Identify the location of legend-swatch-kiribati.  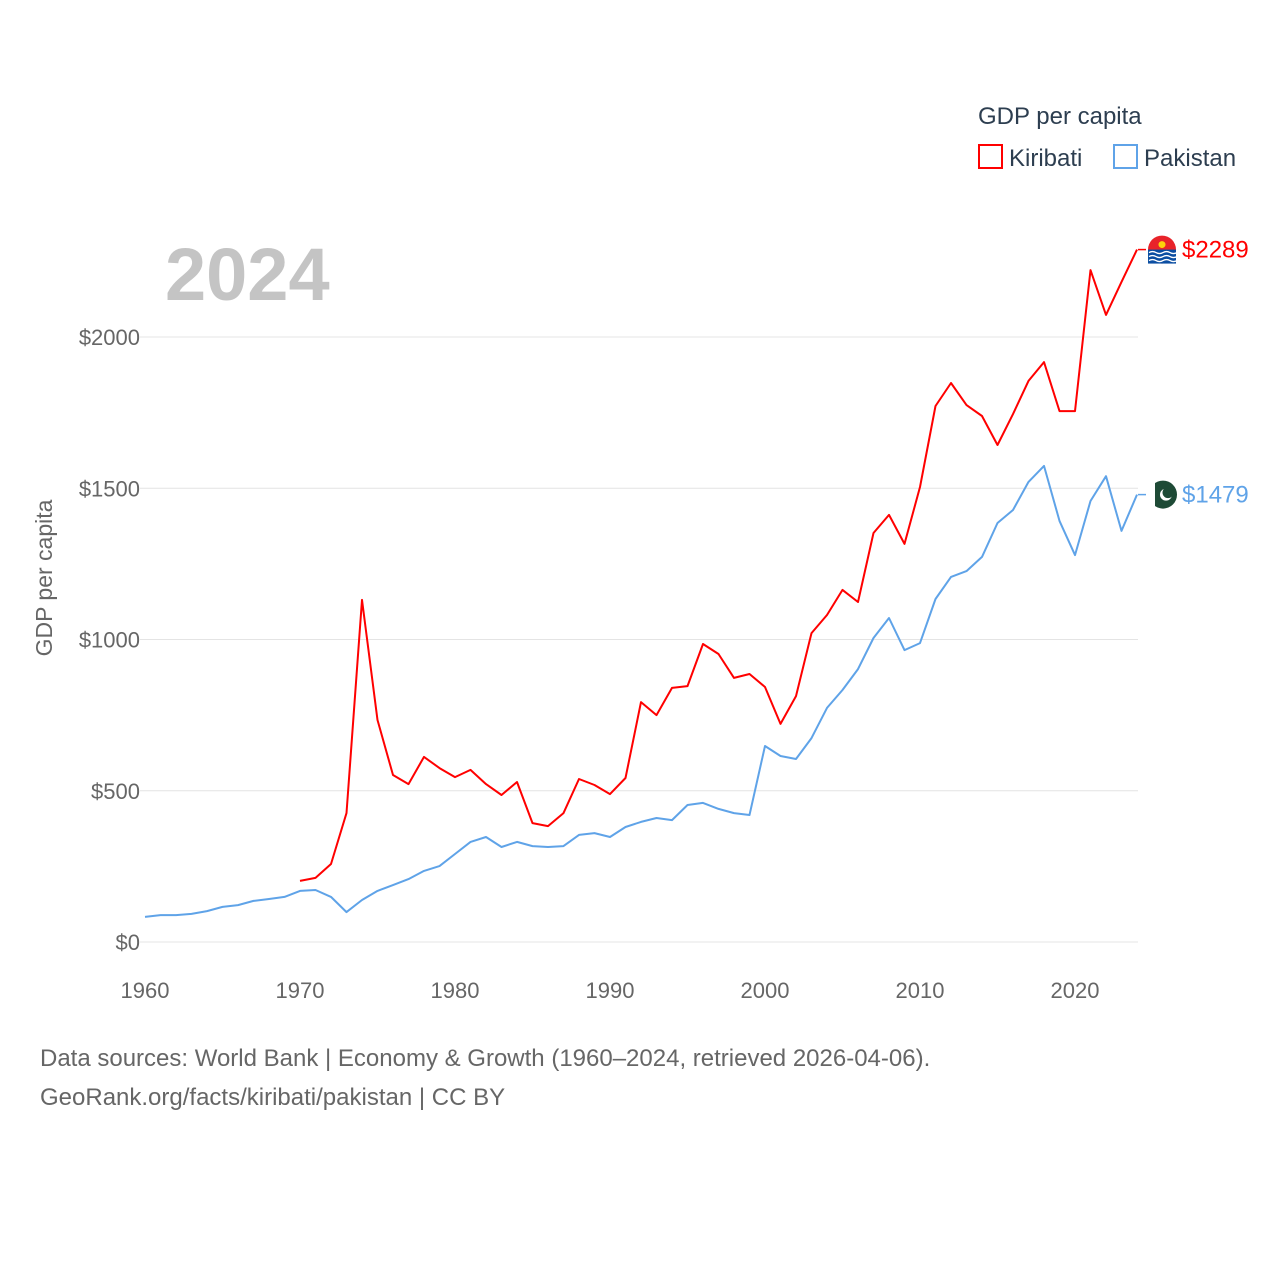
(990, 156).